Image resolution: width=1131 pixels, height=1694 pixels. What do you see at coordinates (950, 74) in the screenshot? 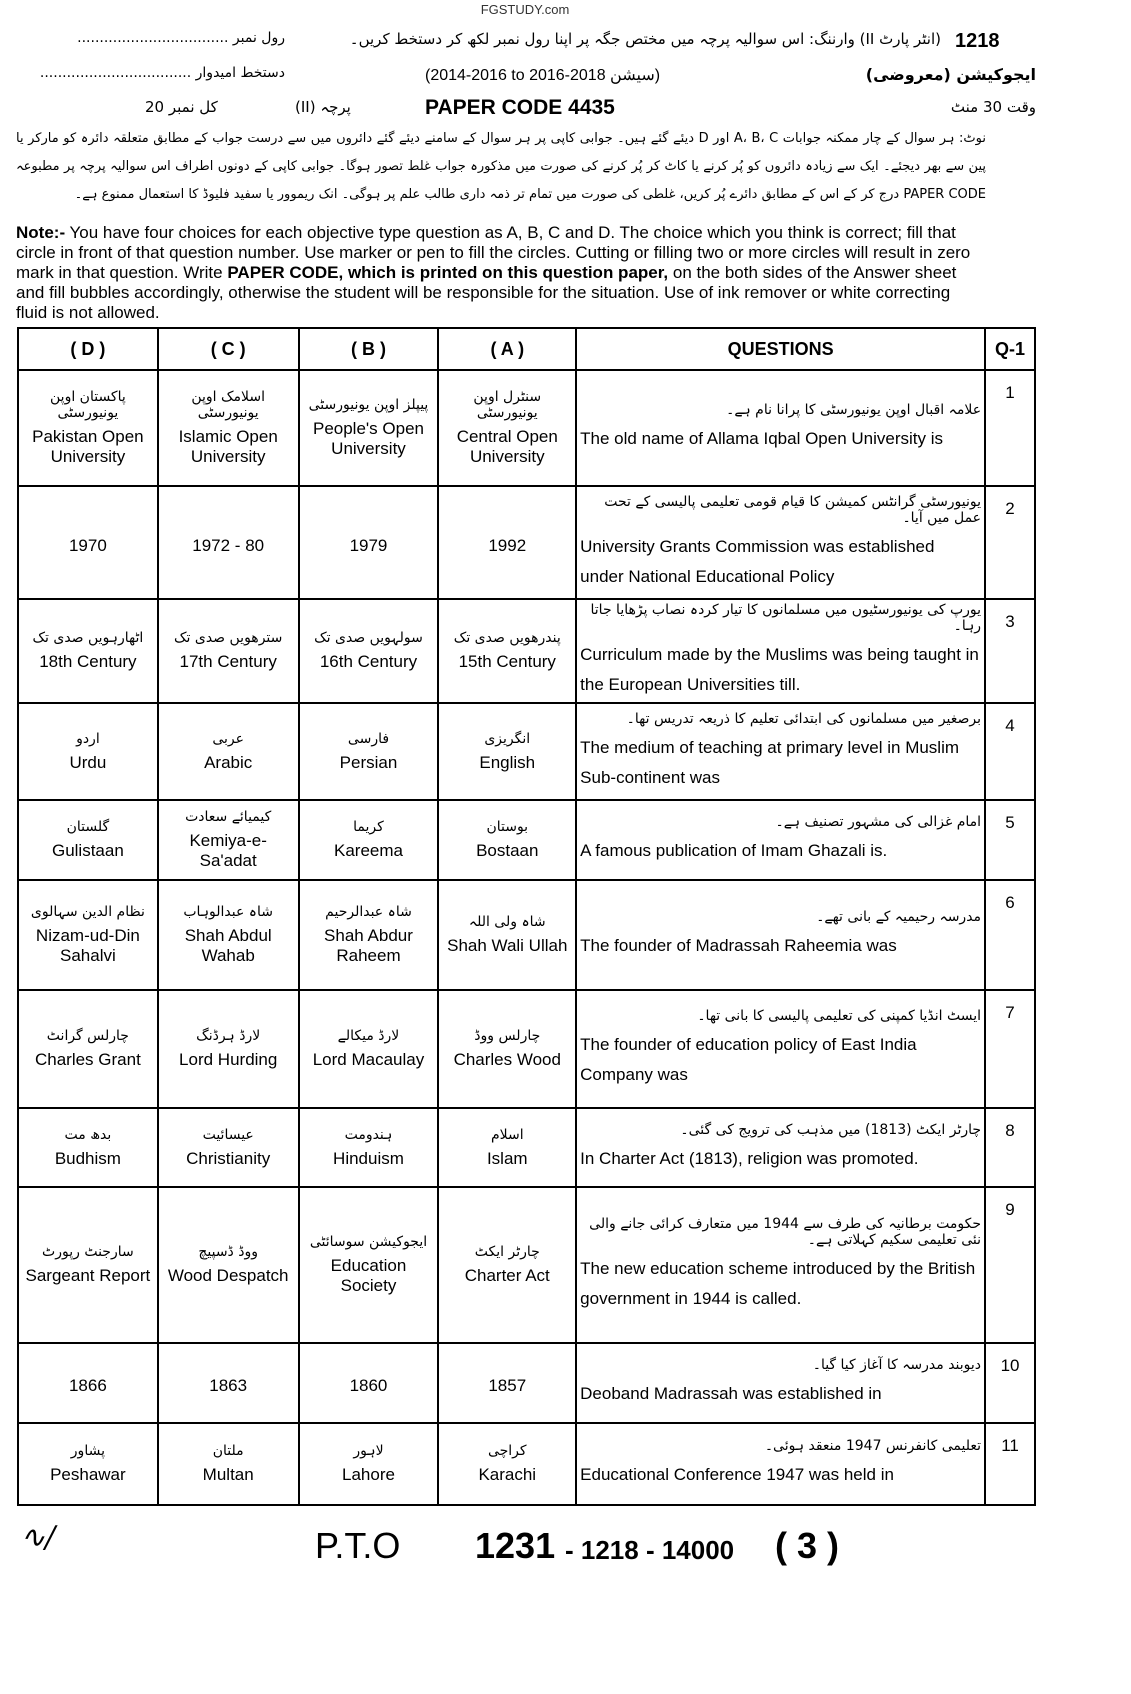
I see `subject: ایجوکیشن (معروضی)` at bounding box center [950, 74].